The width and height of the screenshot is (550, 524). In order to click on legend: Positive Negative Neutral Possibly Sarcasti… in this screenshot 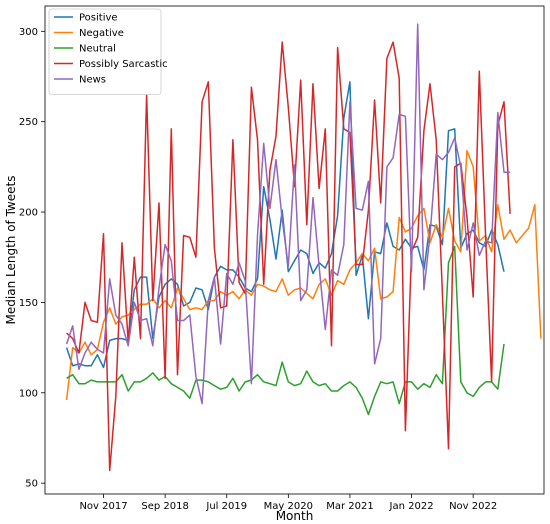, I will do `click(108, 51)`.